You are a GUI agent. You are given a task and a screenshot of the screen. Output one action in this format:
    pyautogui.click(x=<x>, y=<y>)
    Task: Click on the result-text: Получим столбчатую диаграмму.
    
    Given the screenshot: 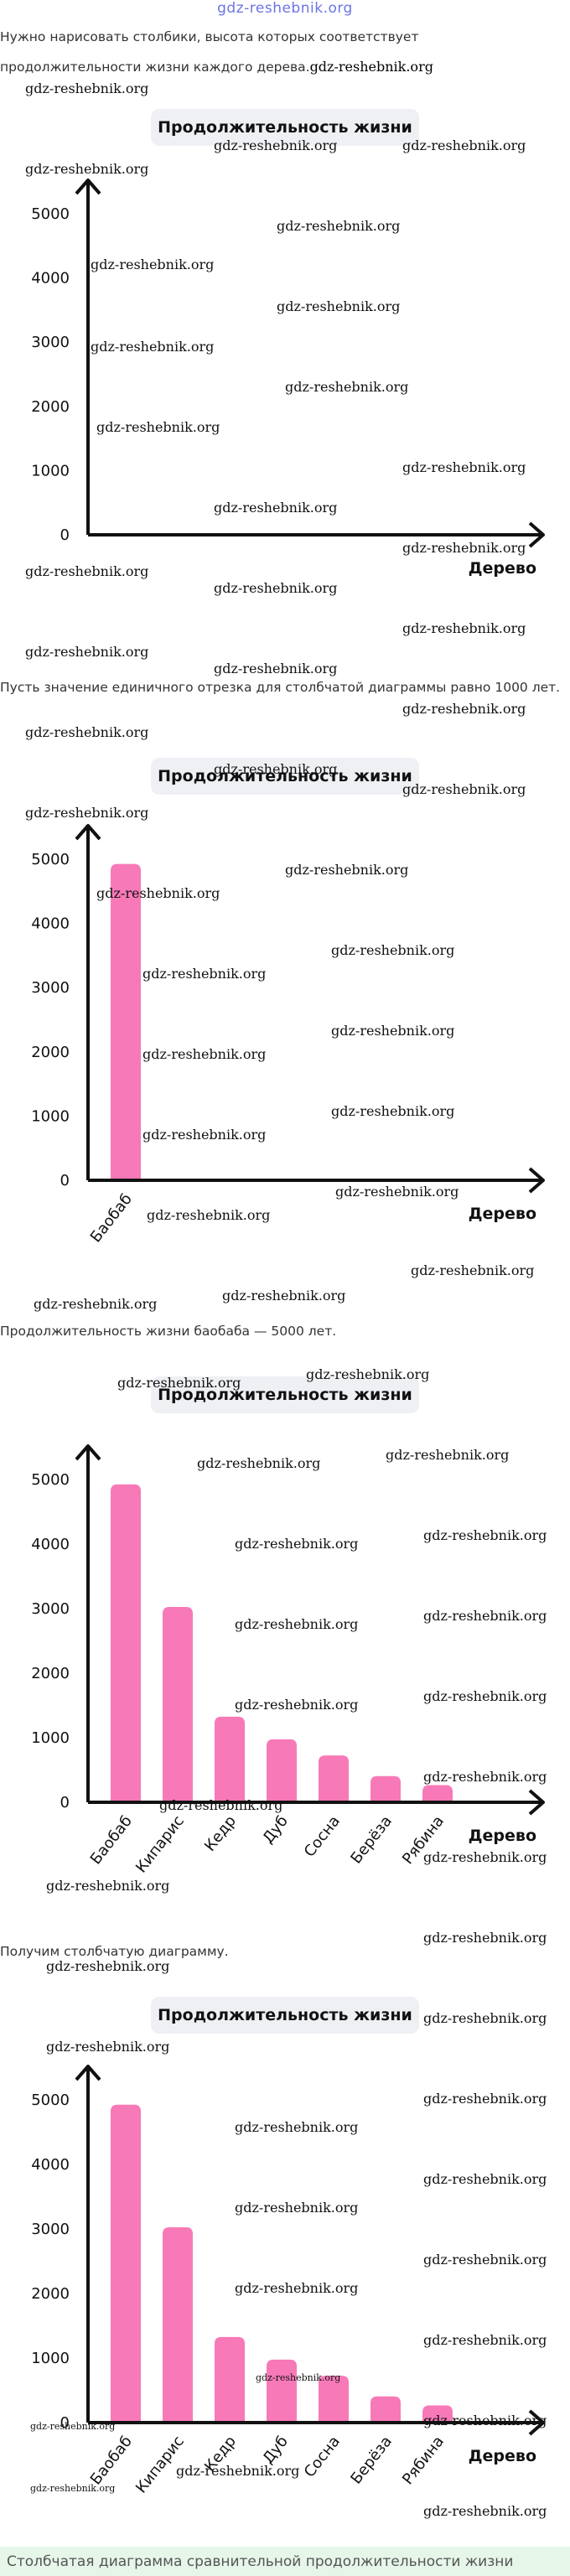 What is the action you would take?
    pyautogui.click(x=114, y=1951)
    